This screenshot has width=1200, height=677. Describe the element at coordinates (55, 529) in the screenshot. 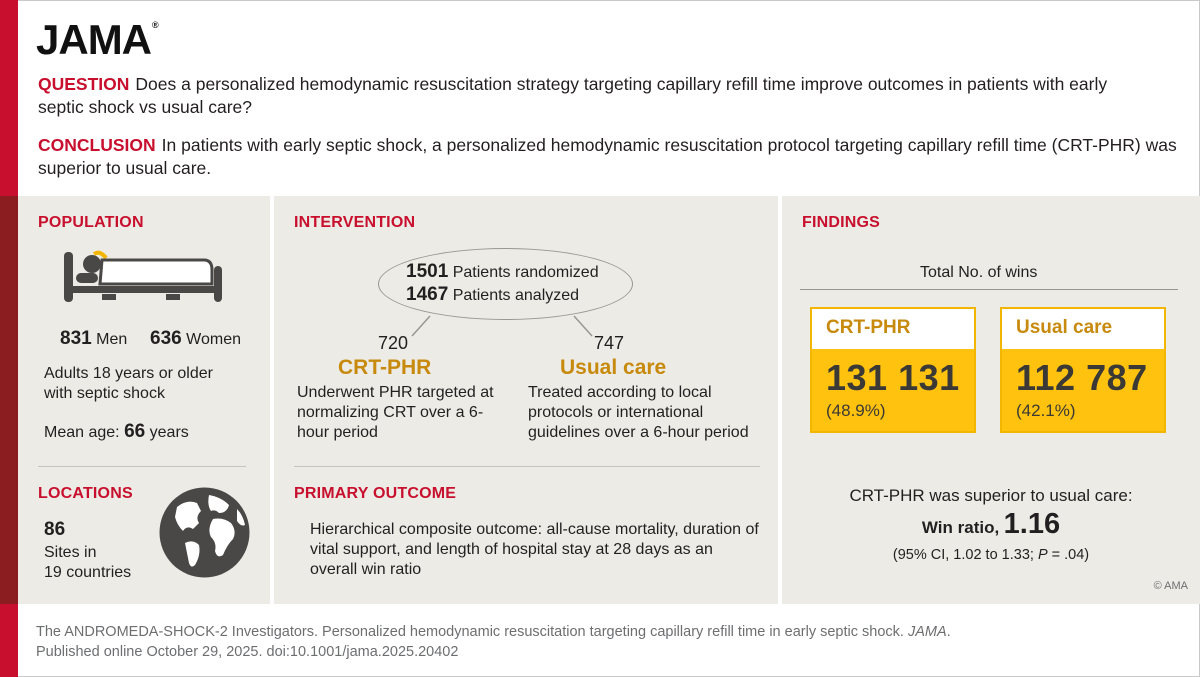

I see `sites-count: 86` at that location.